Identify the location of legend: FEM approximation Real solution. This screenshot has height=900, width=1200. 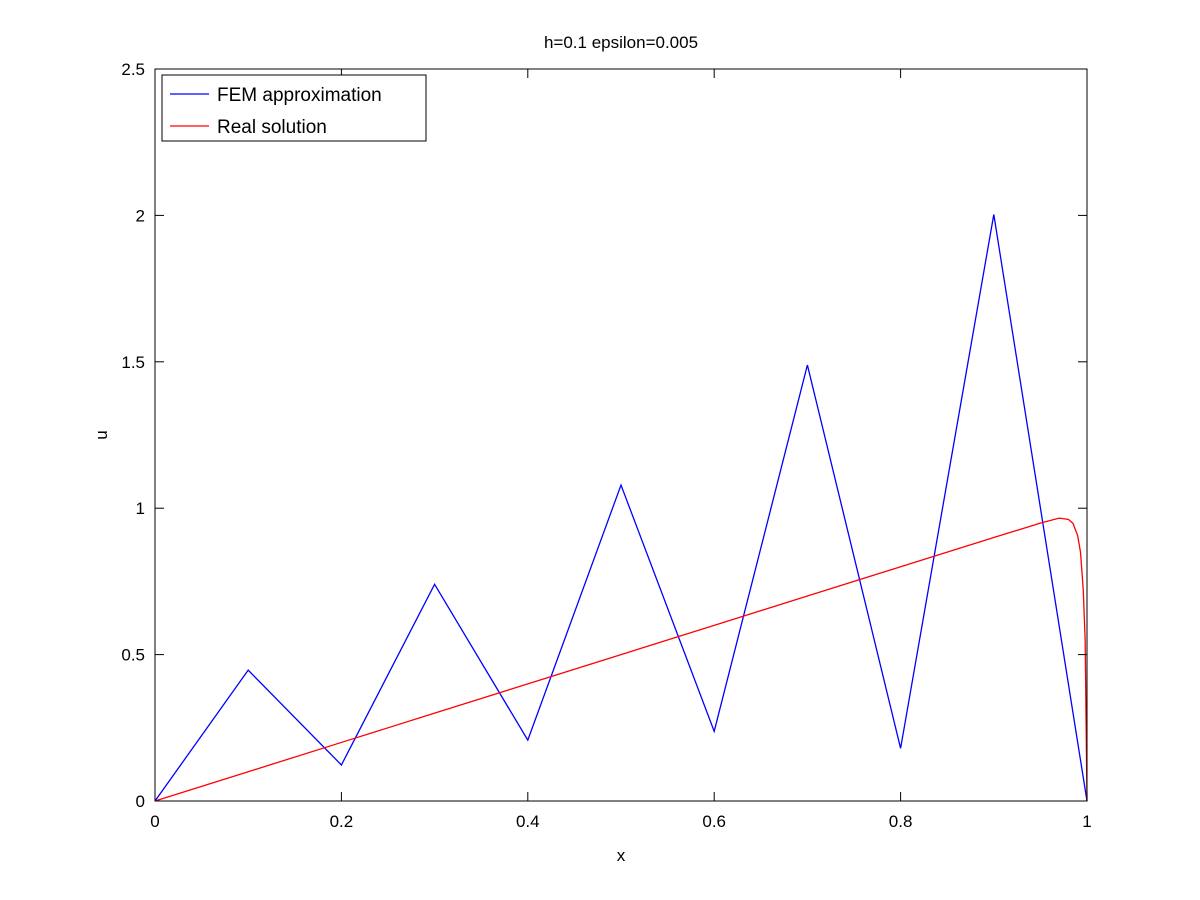
(294, 108).